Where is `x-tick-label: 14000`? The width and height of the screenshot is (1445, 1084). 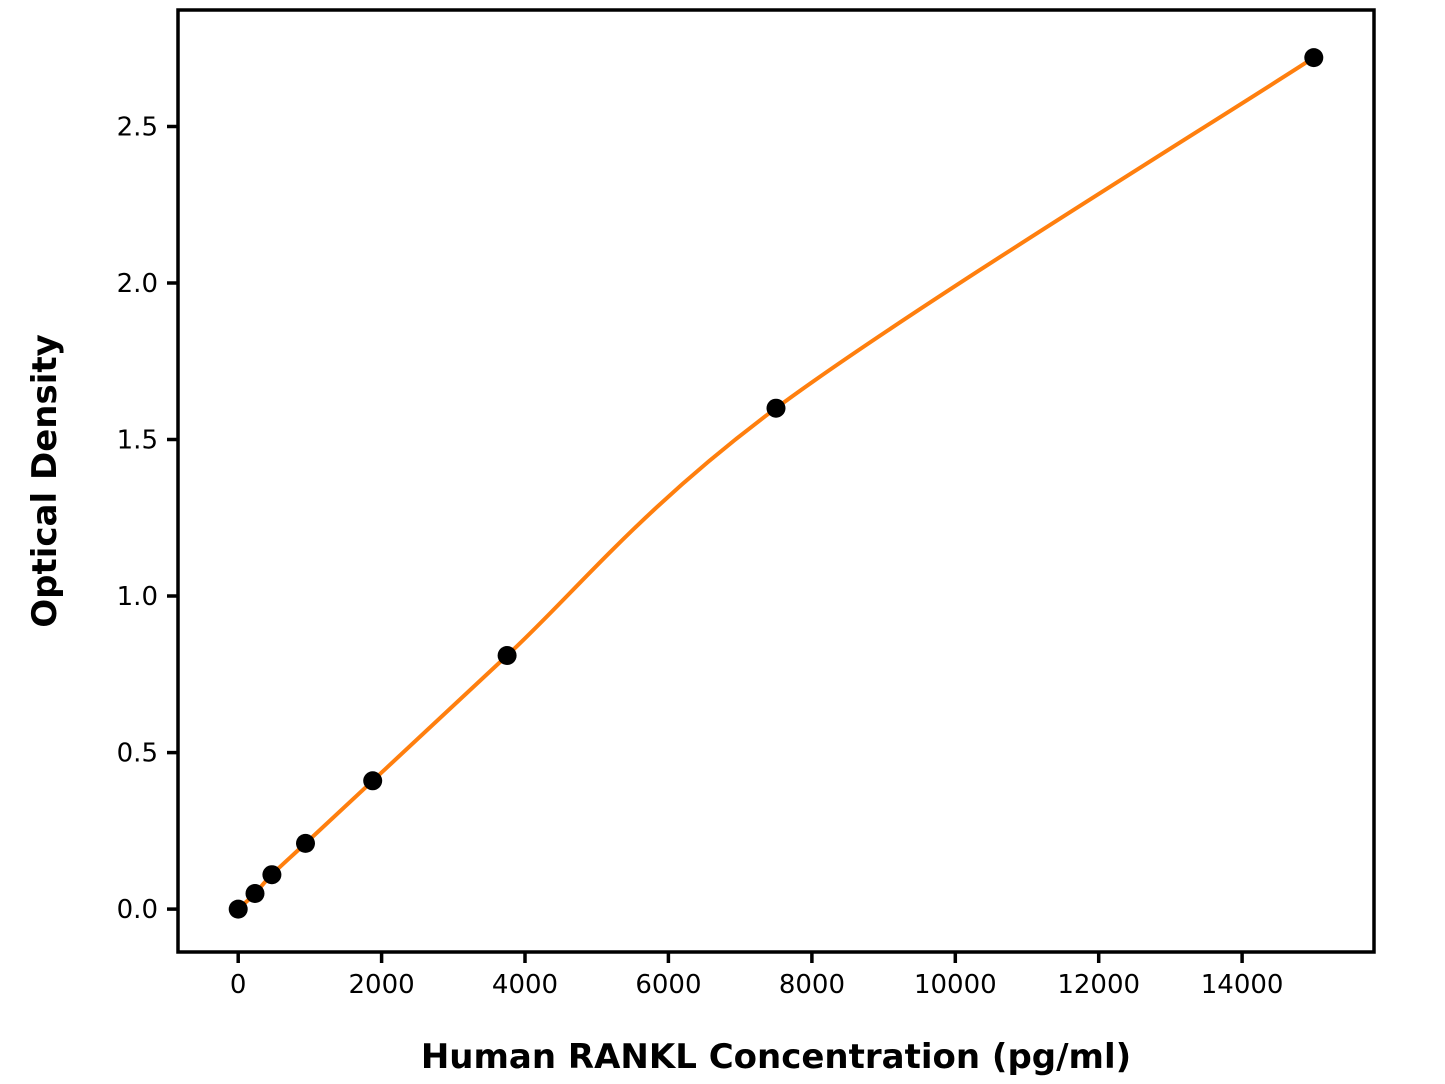
x-tick-label: 14000 is located at coordinates (1242, 985).